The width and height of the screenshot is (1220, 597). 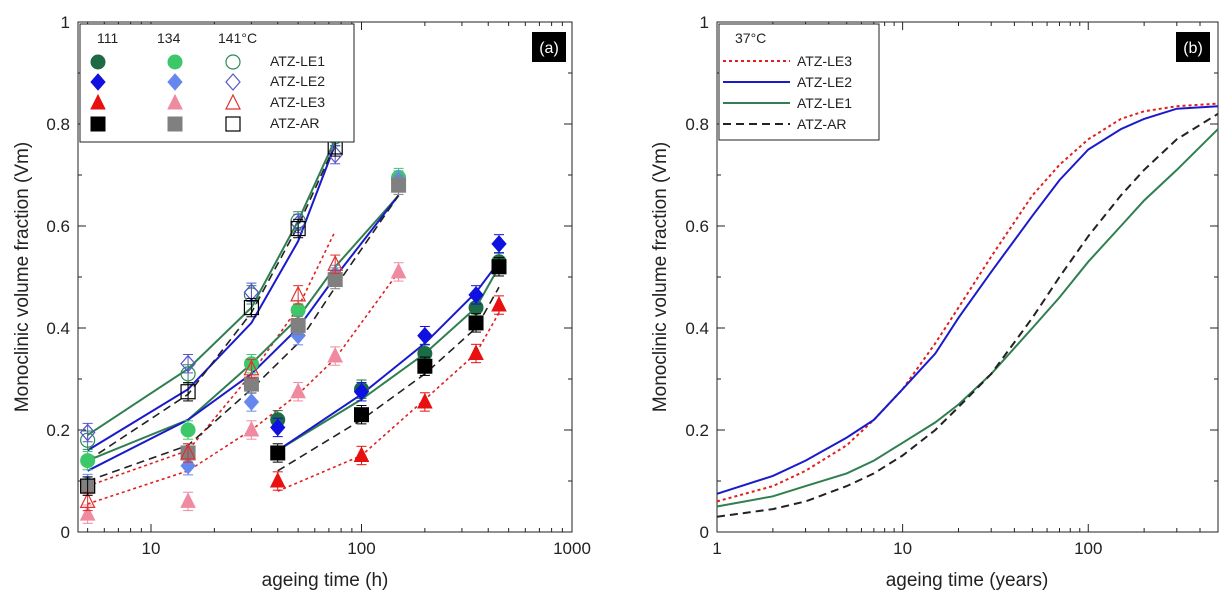 I want to click on panel-a-y-tick-label: 0.4, so click(x=58, y=328).